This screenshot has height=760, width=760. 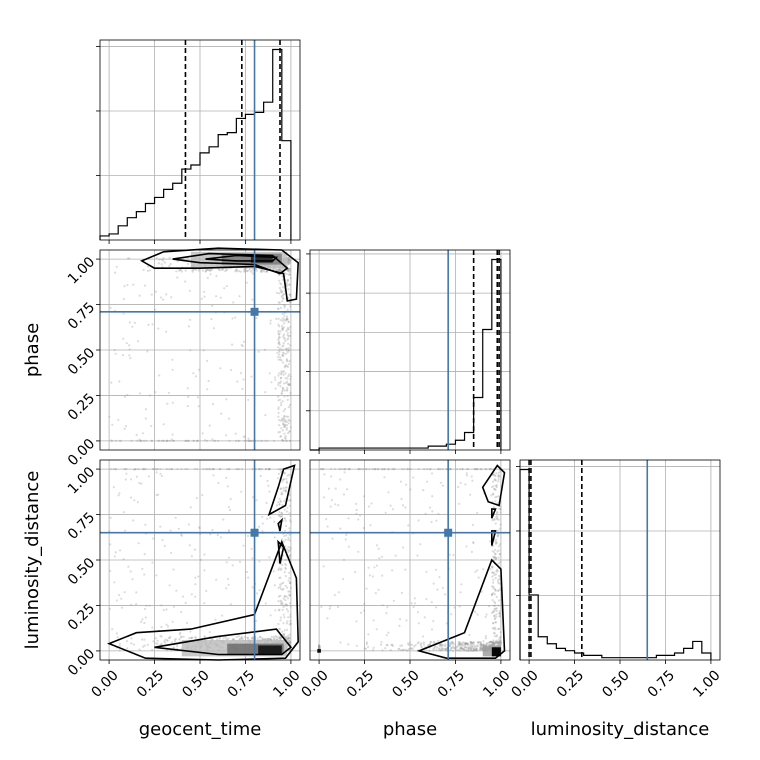 I want to click on contour-line, so click(x=203, y=600).